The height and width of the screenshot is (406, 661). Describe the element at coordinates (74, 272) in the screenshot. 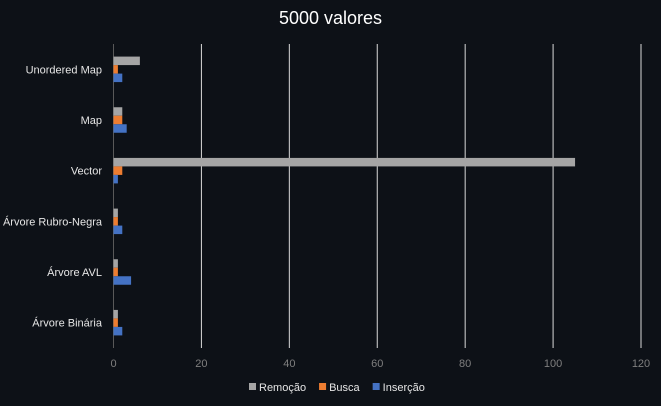

I see `category-label: Árvore AVL` at that location.